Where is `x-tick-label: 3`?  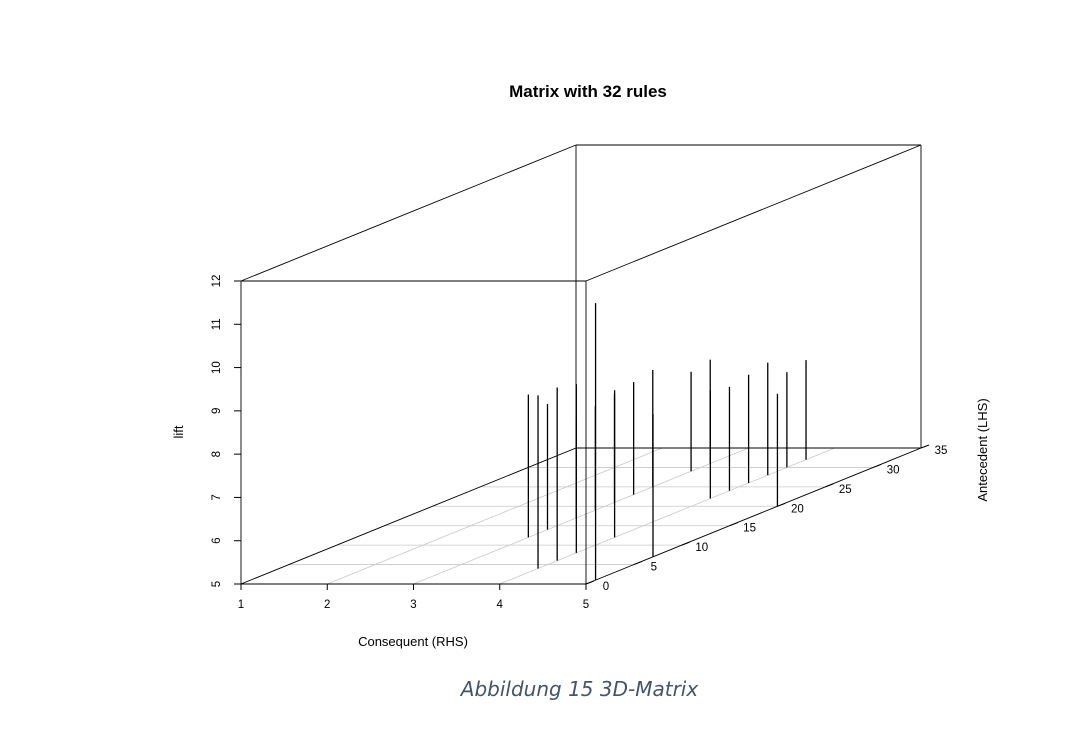
x-tick-label: 3 is located at coordinates (413, 605).